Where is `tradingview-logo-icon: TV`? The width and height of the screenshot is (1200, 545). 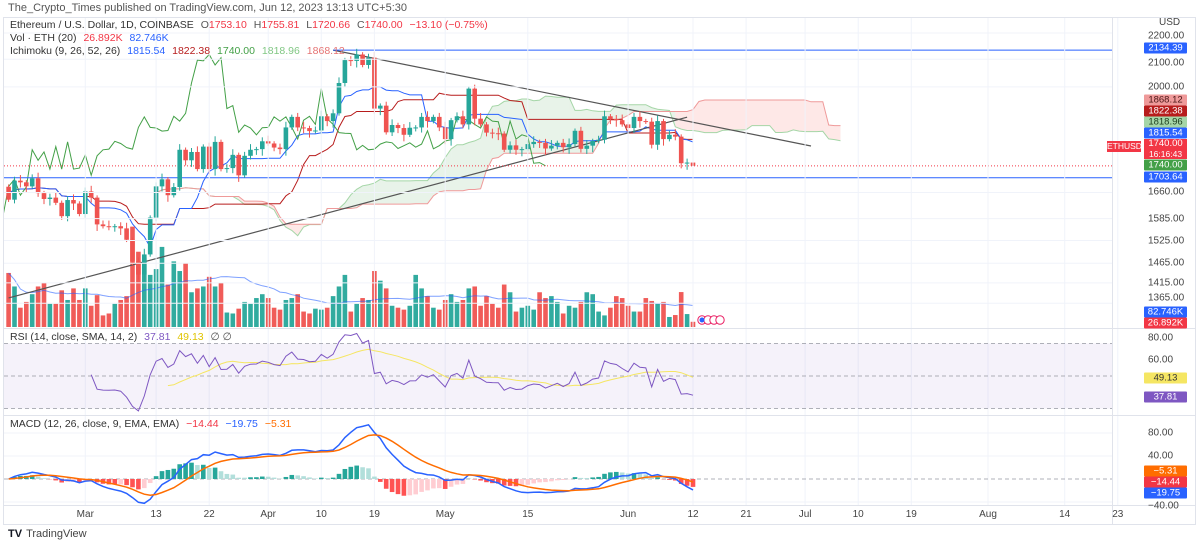 tradingview-logo-icon: TV is located at coordinates (15, 534).